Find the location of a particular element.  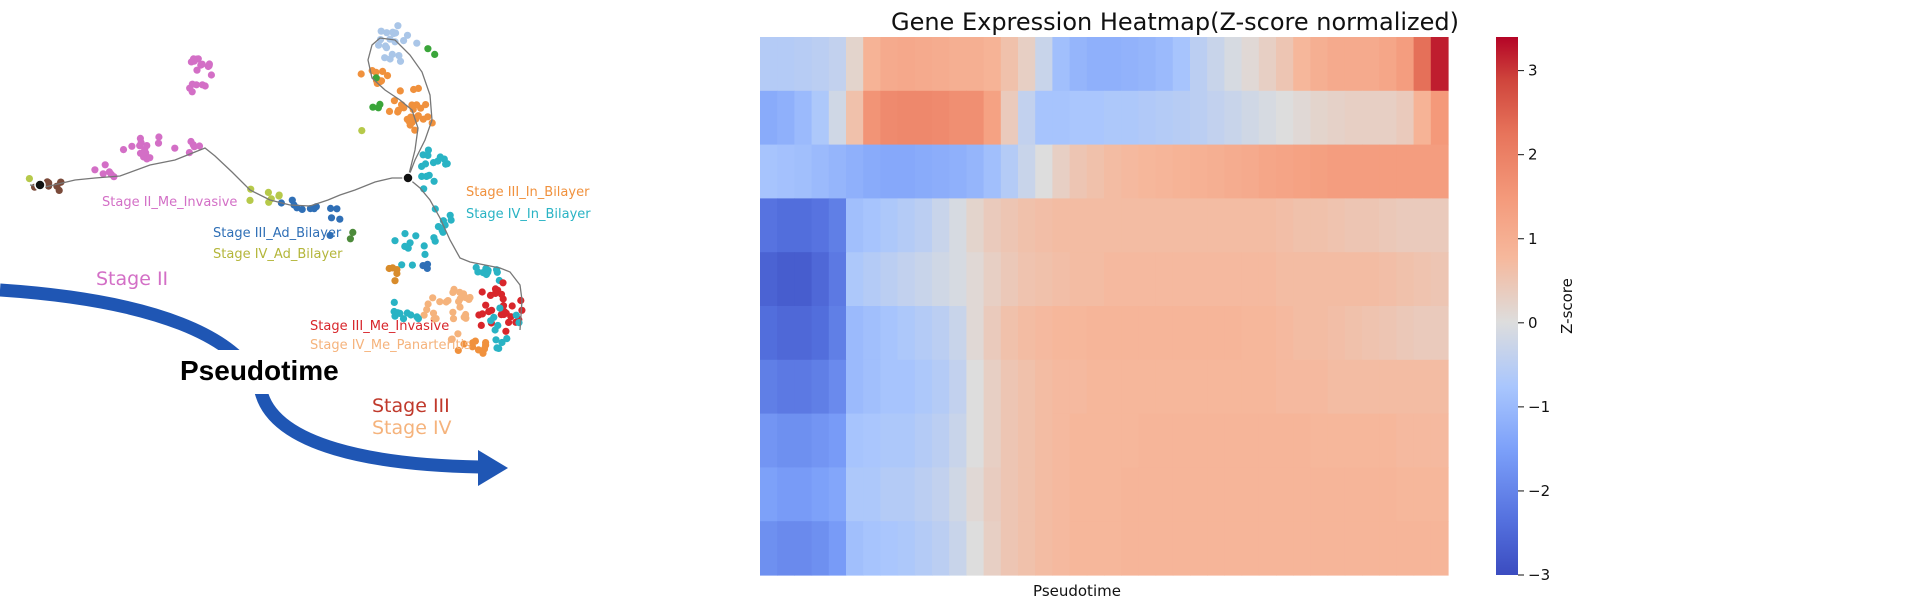

colorbar-tick-label: 1 is located at coordinates (1533, 239).